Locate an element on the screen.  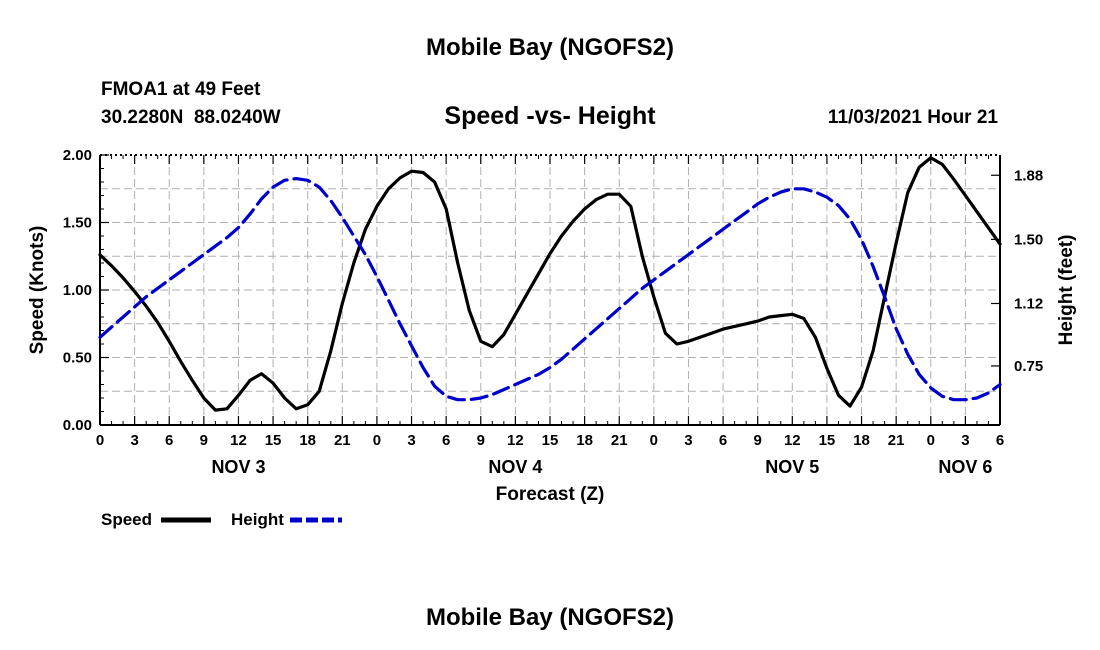
date-label: NOV 6 is located at coordinates (965, 467).